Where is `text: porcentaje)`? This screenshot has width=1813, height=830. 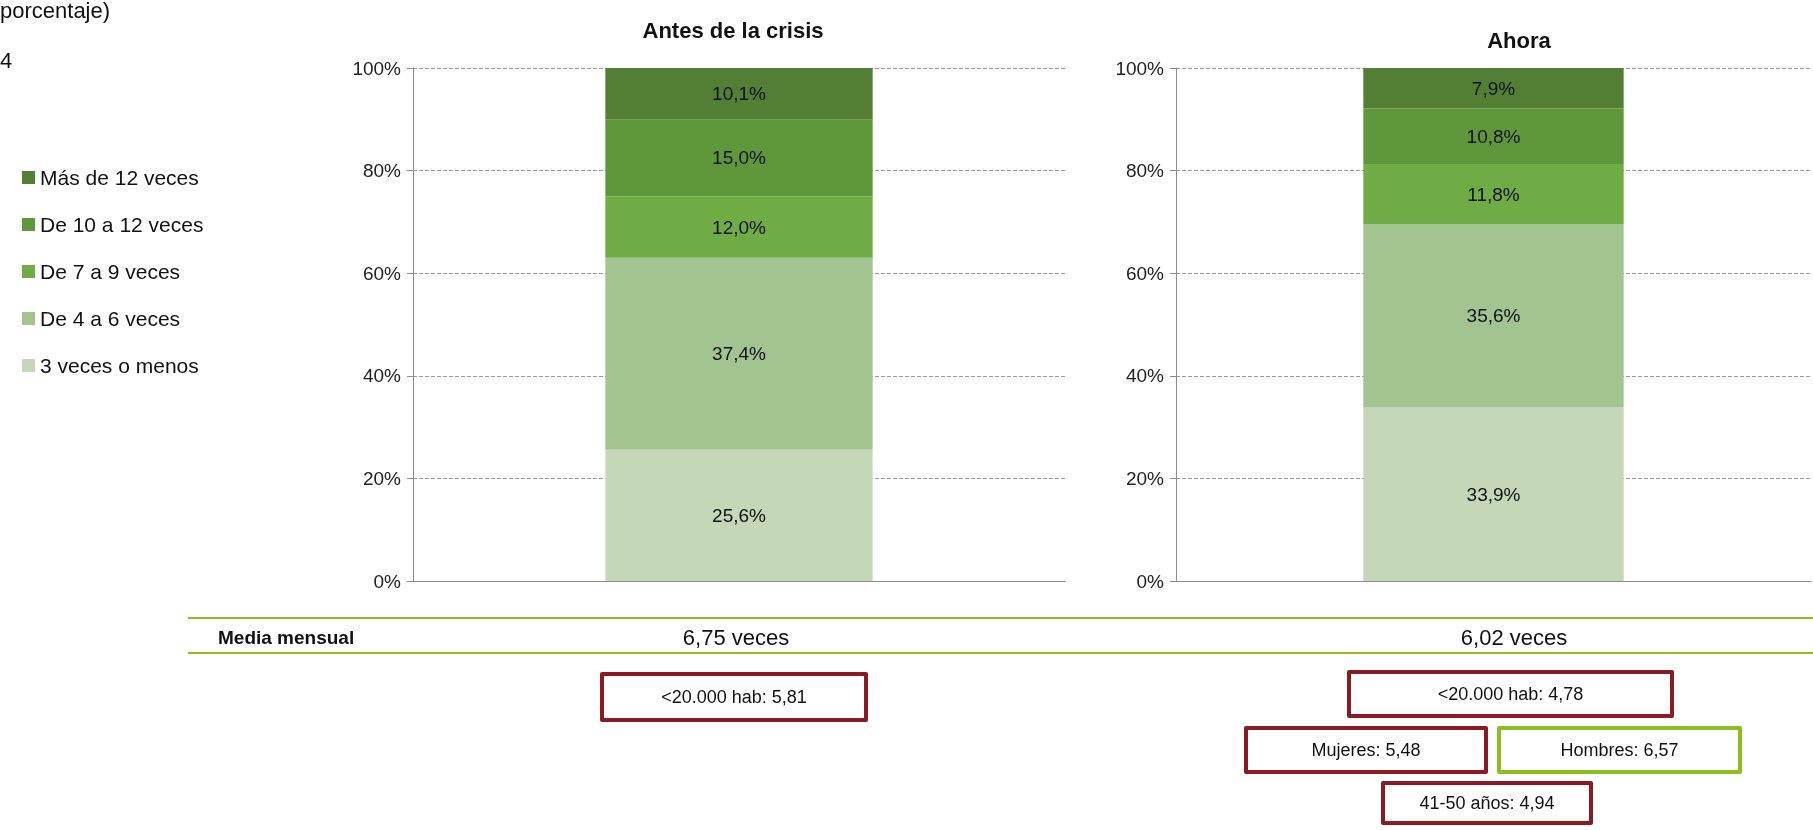
text: porcentaje) is located at coordinates (55, 12).